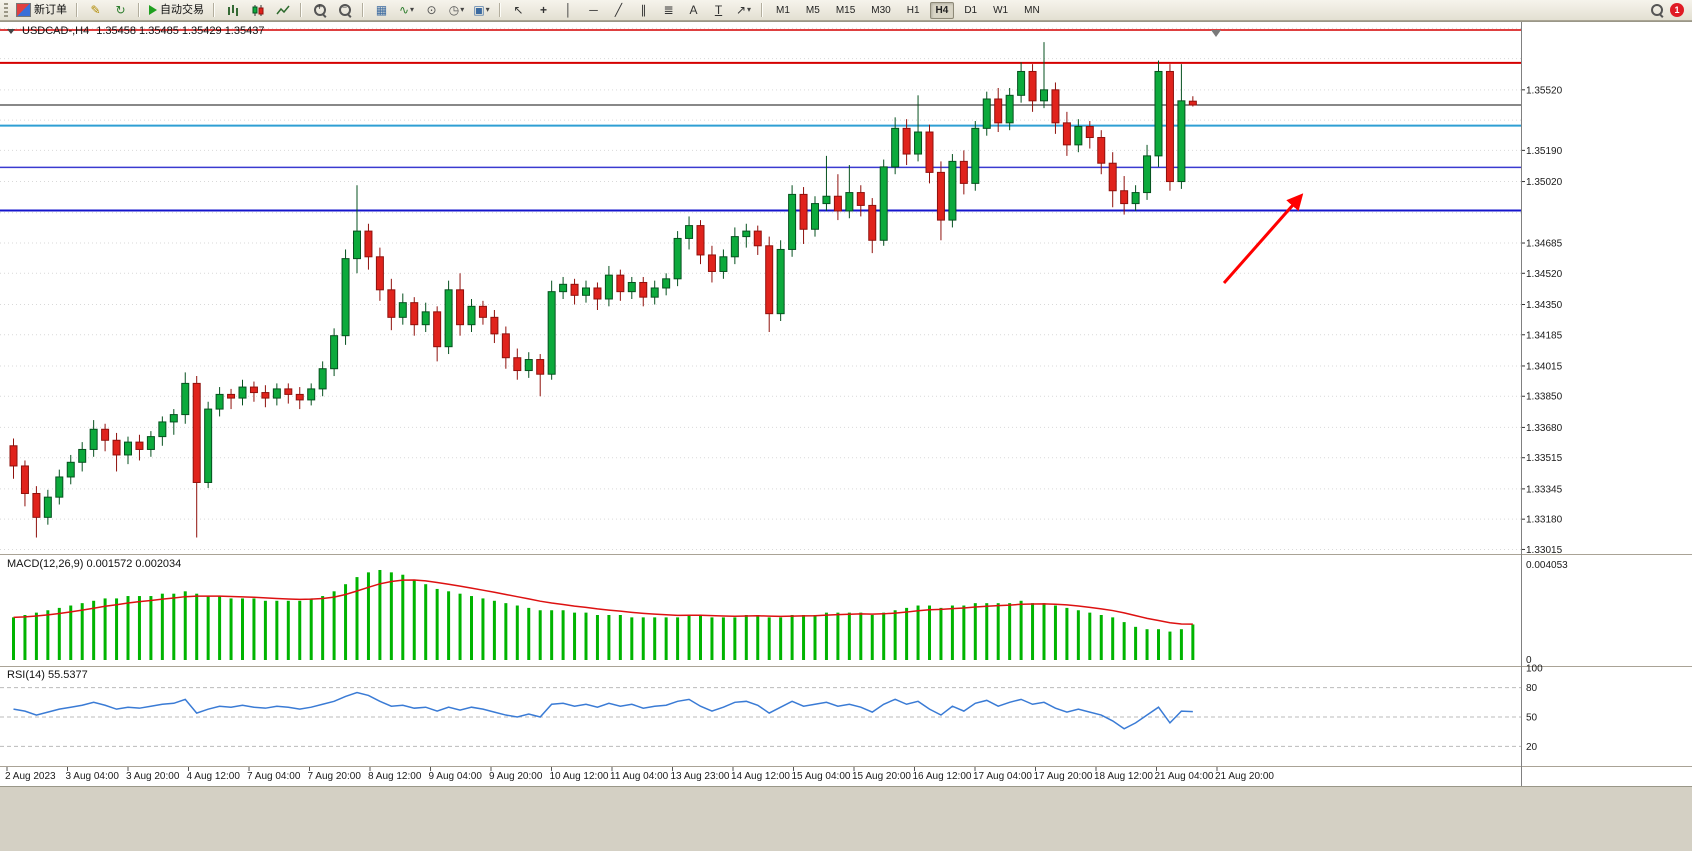  What do you see at coordinates (431, 10) in the screenshot?
I see `objects-button: ⊙` at bounding box center [431, 10].